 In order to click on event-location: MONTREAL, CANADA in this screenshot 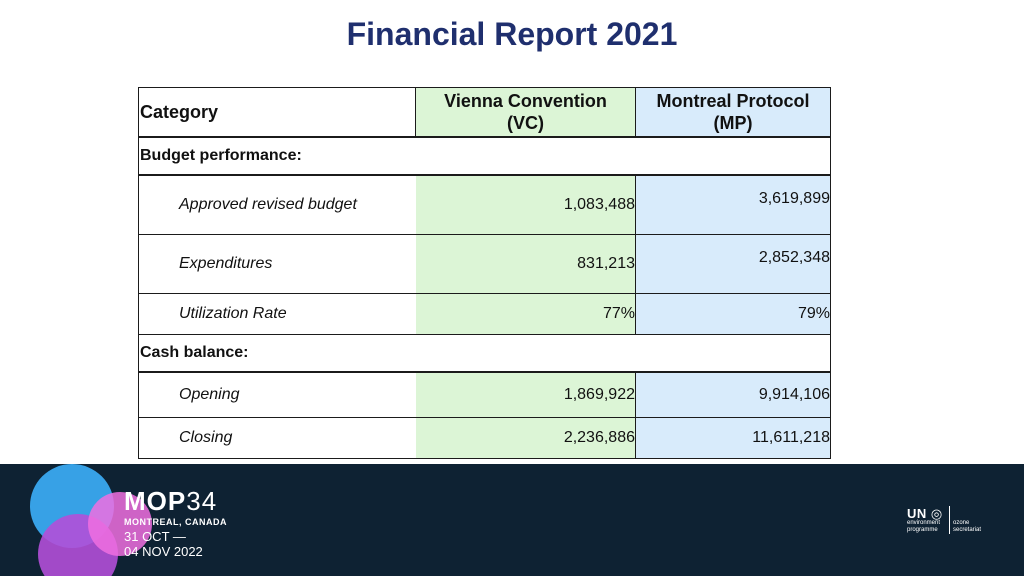, I will do `click(175, 522)`.